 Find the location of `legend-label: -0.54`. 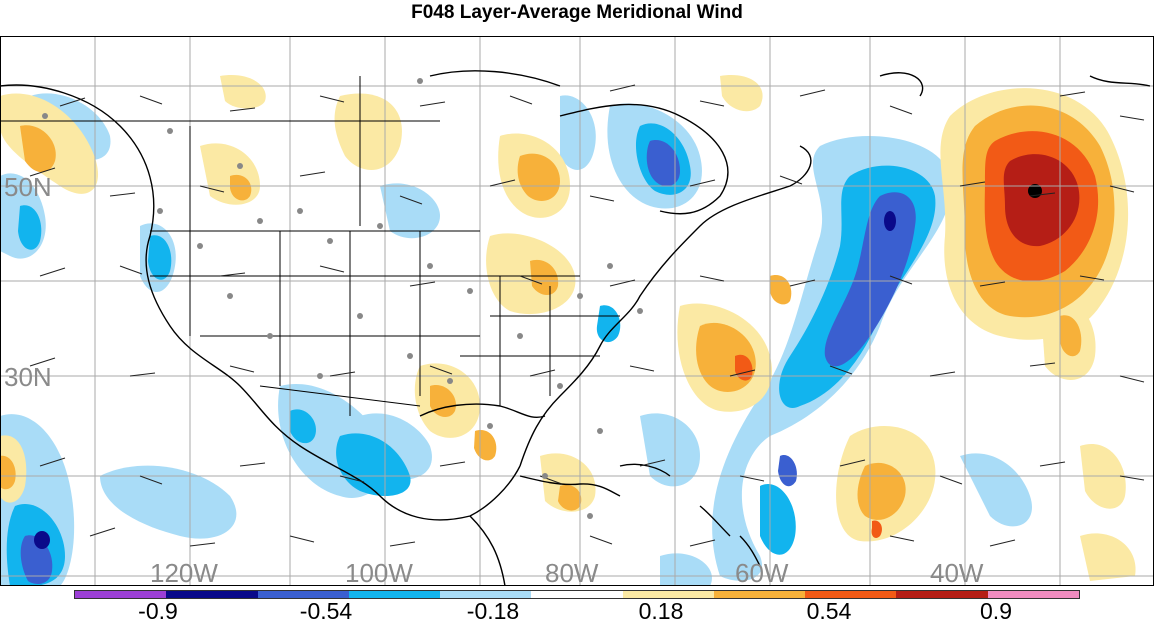

legend-label: -0.54 is located at coordinates (326, 611).